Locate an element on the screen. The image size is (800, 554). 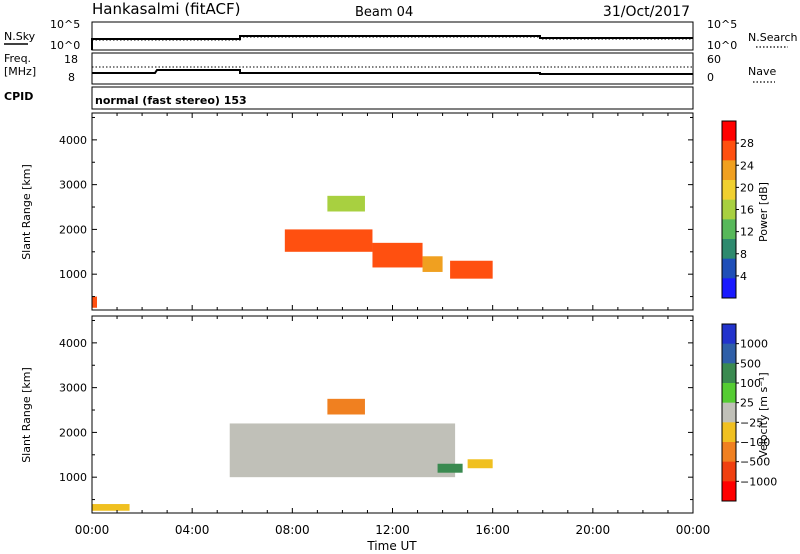
freq-label-2: [MHz] is located at coordinates (20, 71).